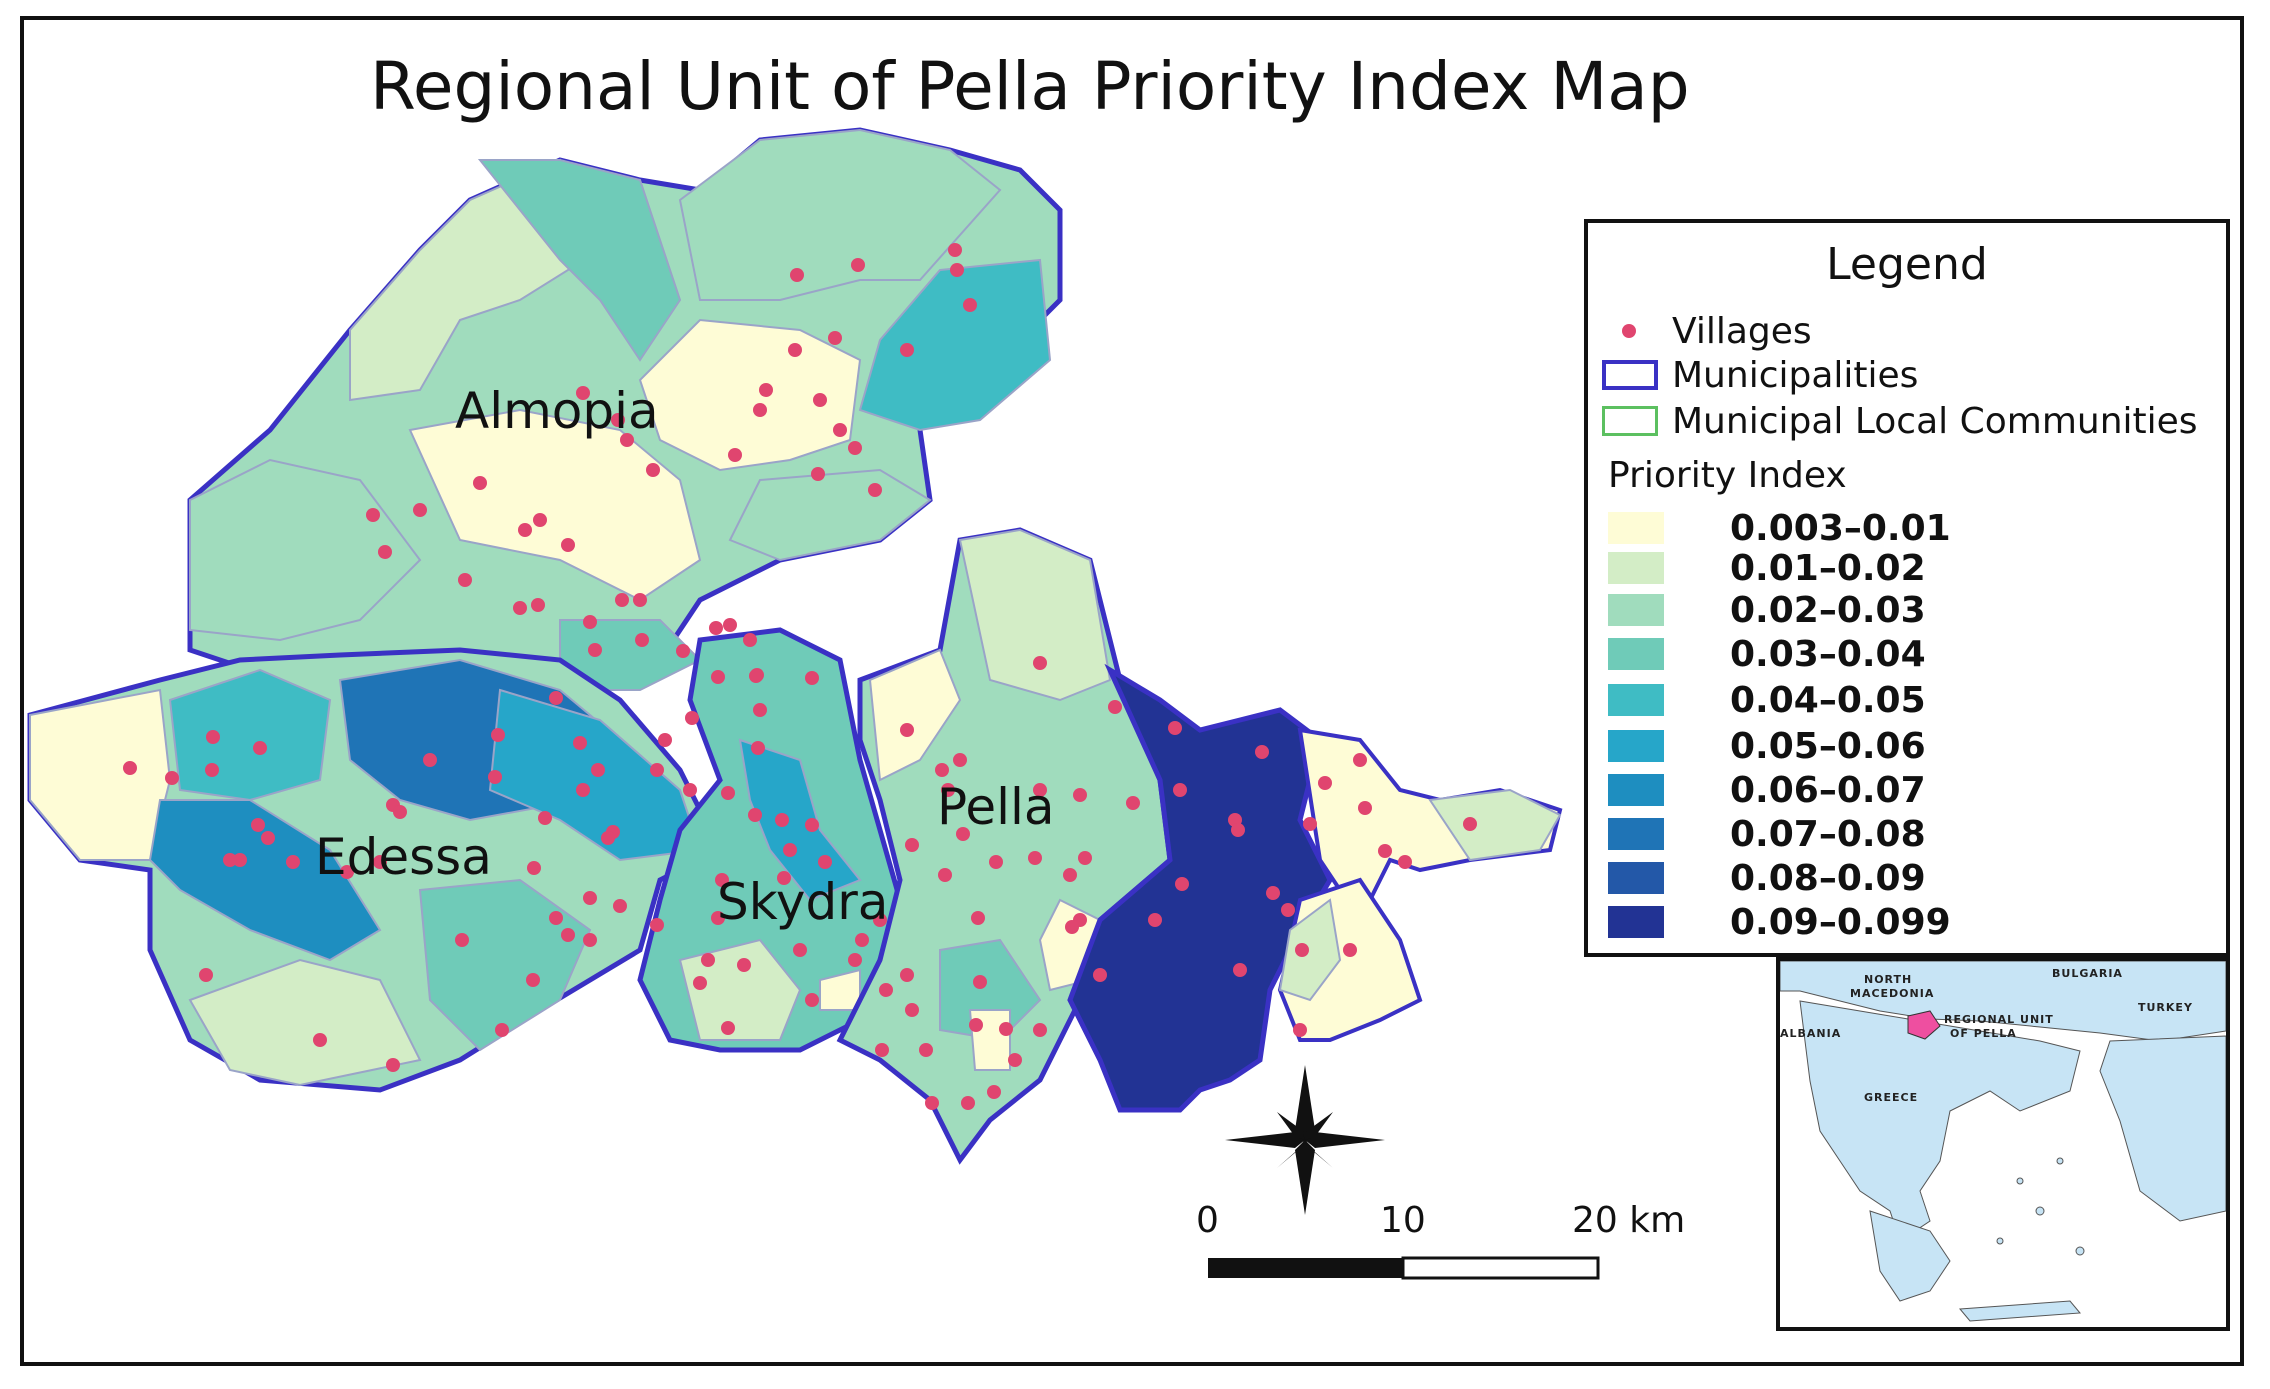  Describe the element at coordinates (1924, 1025) in the screenshot. I see `inset-region-pella` at that location.